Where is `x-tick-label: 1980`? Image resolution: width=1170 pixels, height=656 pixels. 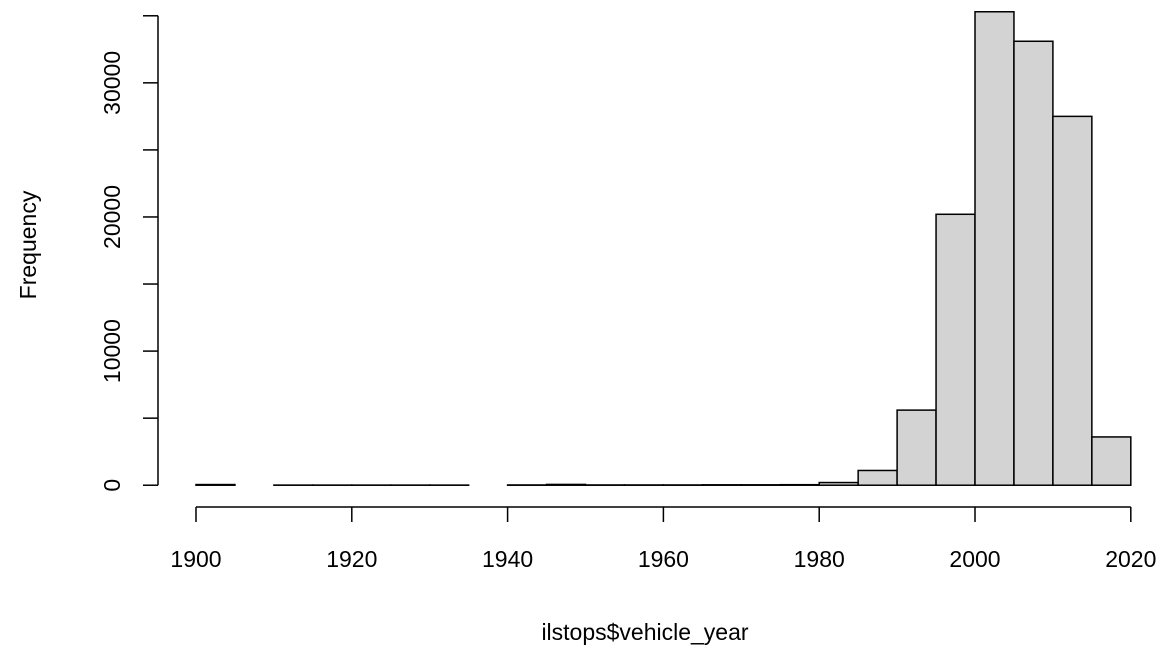 x-tick-label: 1980 is located at coordinates (819, 559).